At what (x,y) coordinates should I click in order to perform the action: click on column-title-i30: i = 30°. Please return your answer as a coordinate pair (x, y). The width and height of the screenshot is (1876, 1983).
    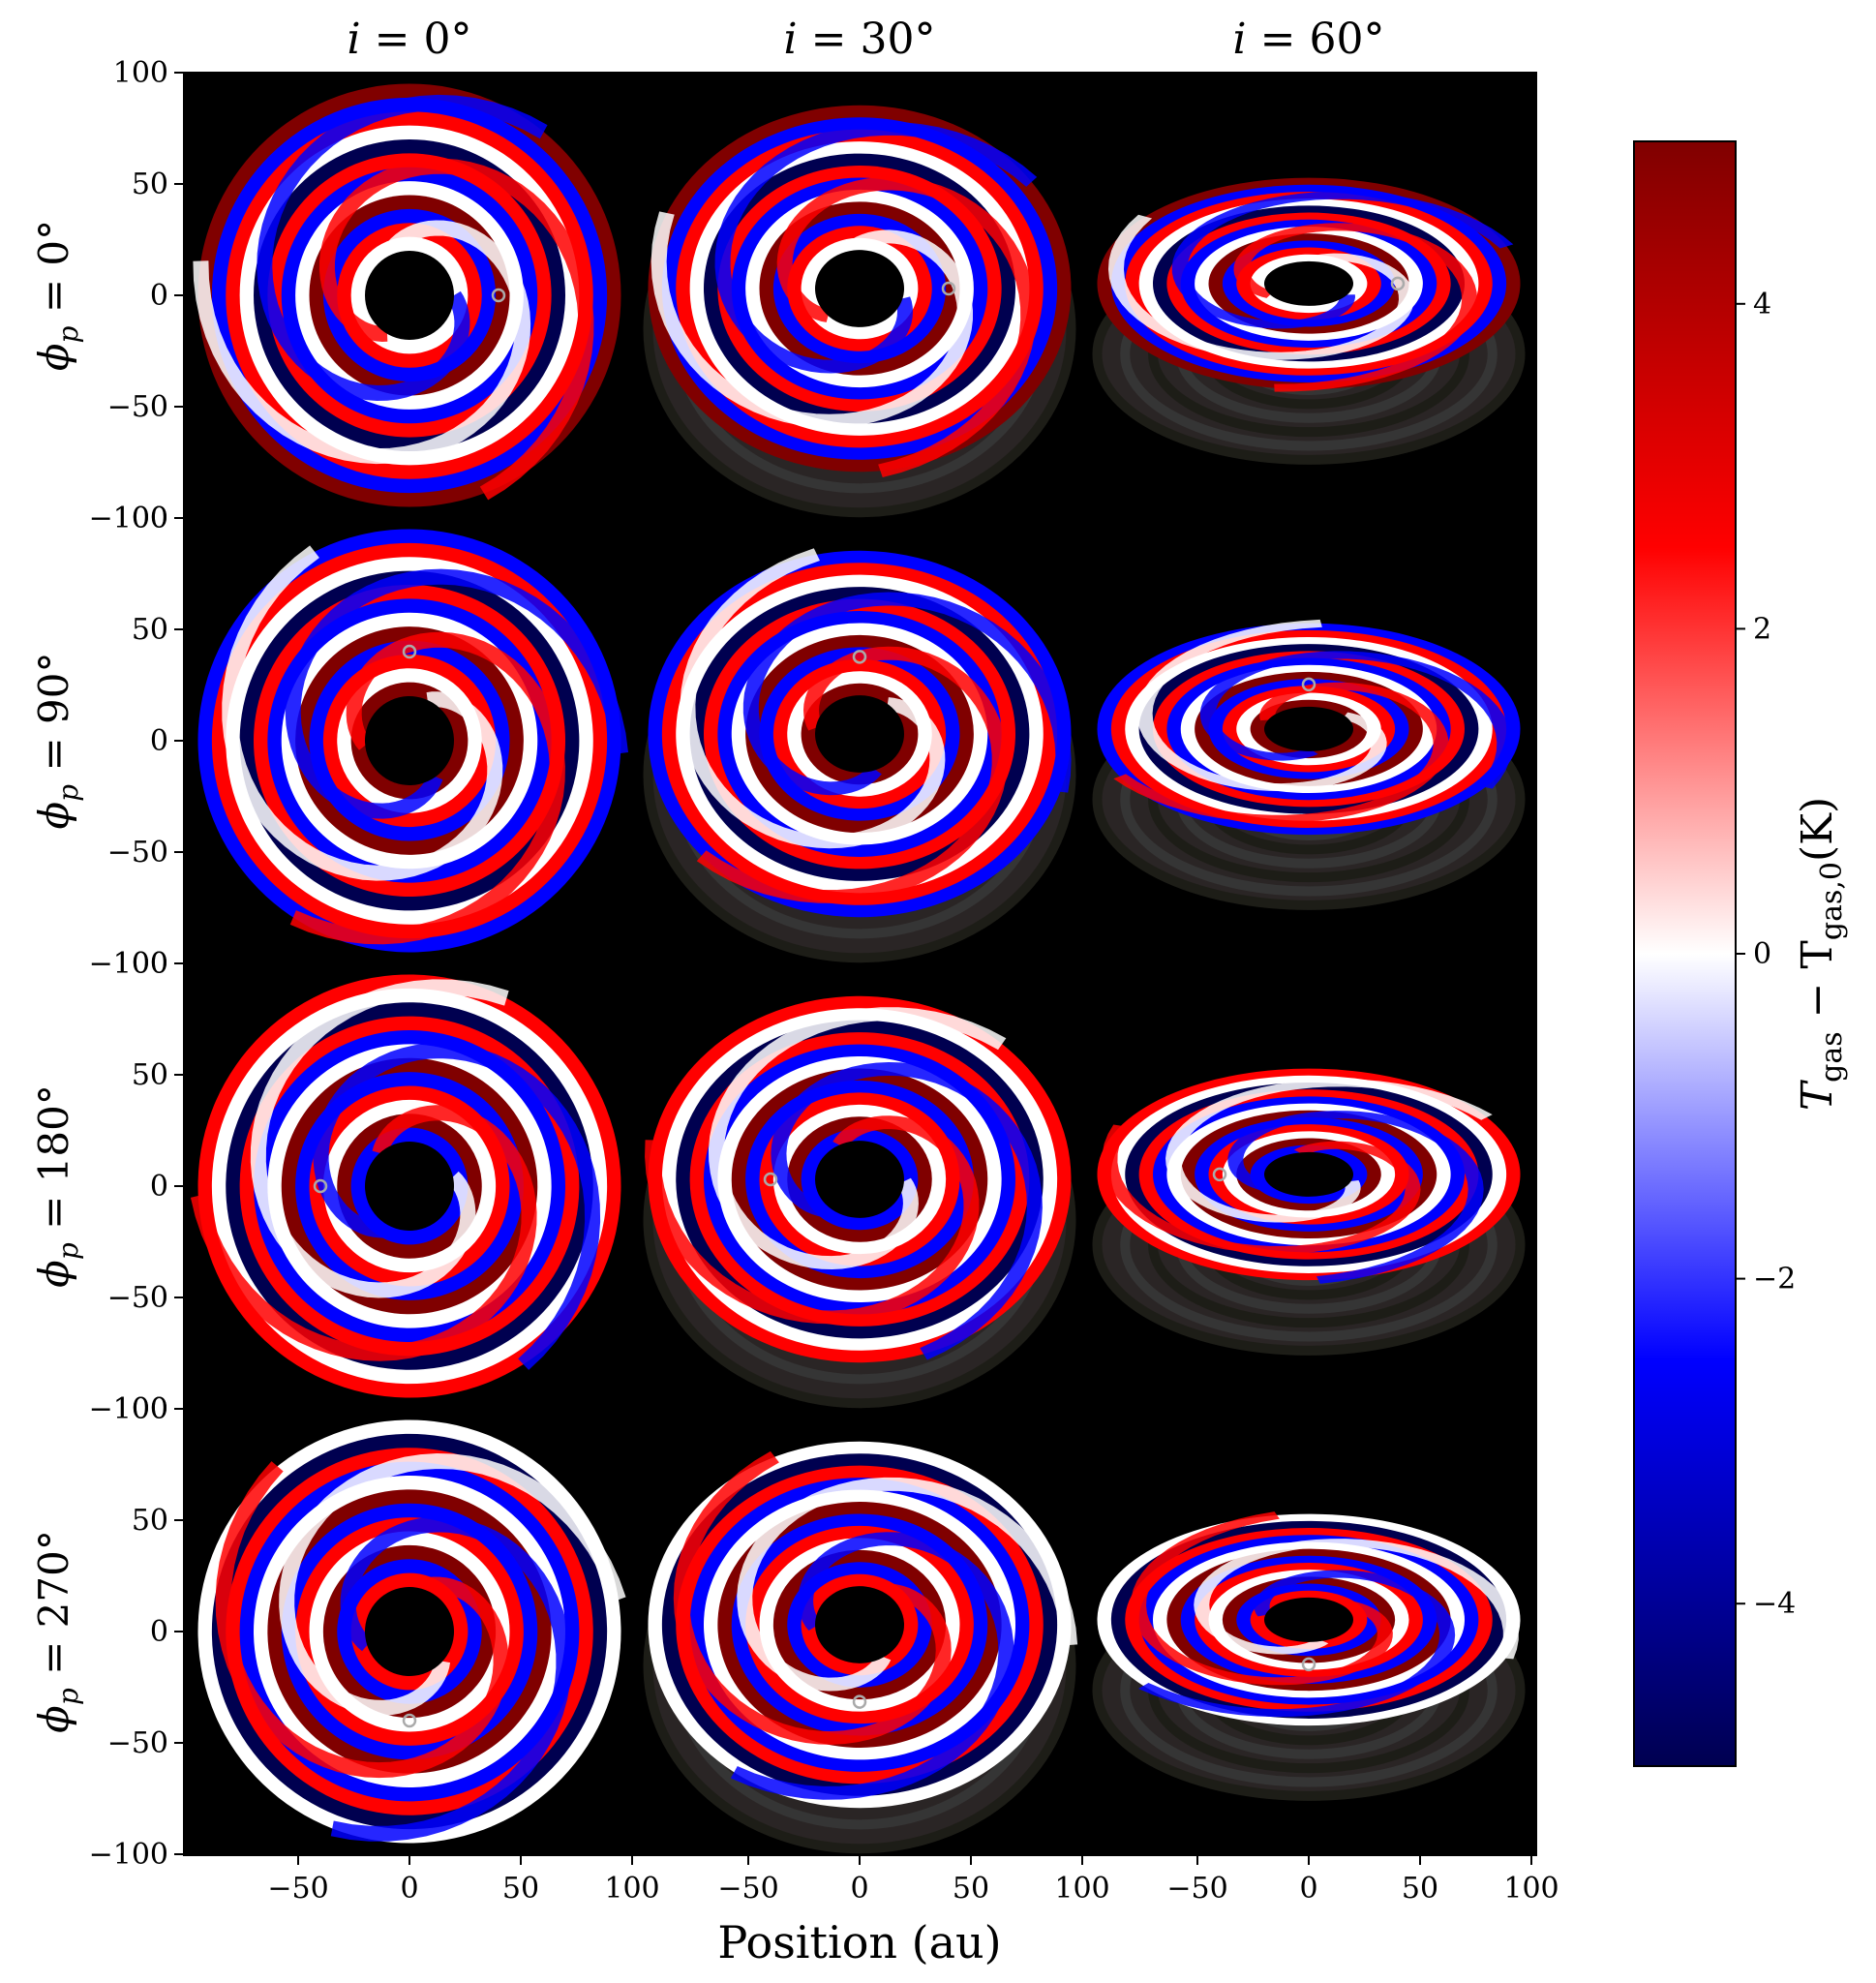
    Looking at the image, I should click on (860, 39).